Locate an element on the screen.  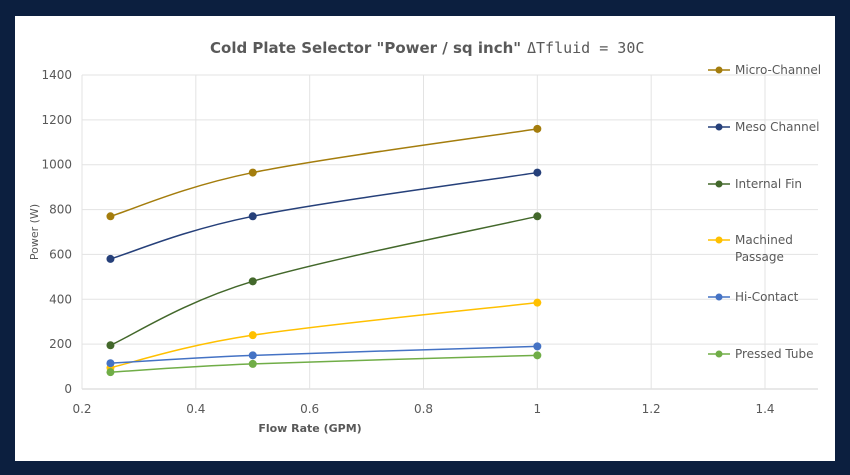
x-tick-label: 0.6 is located at coordinates (309, 409).